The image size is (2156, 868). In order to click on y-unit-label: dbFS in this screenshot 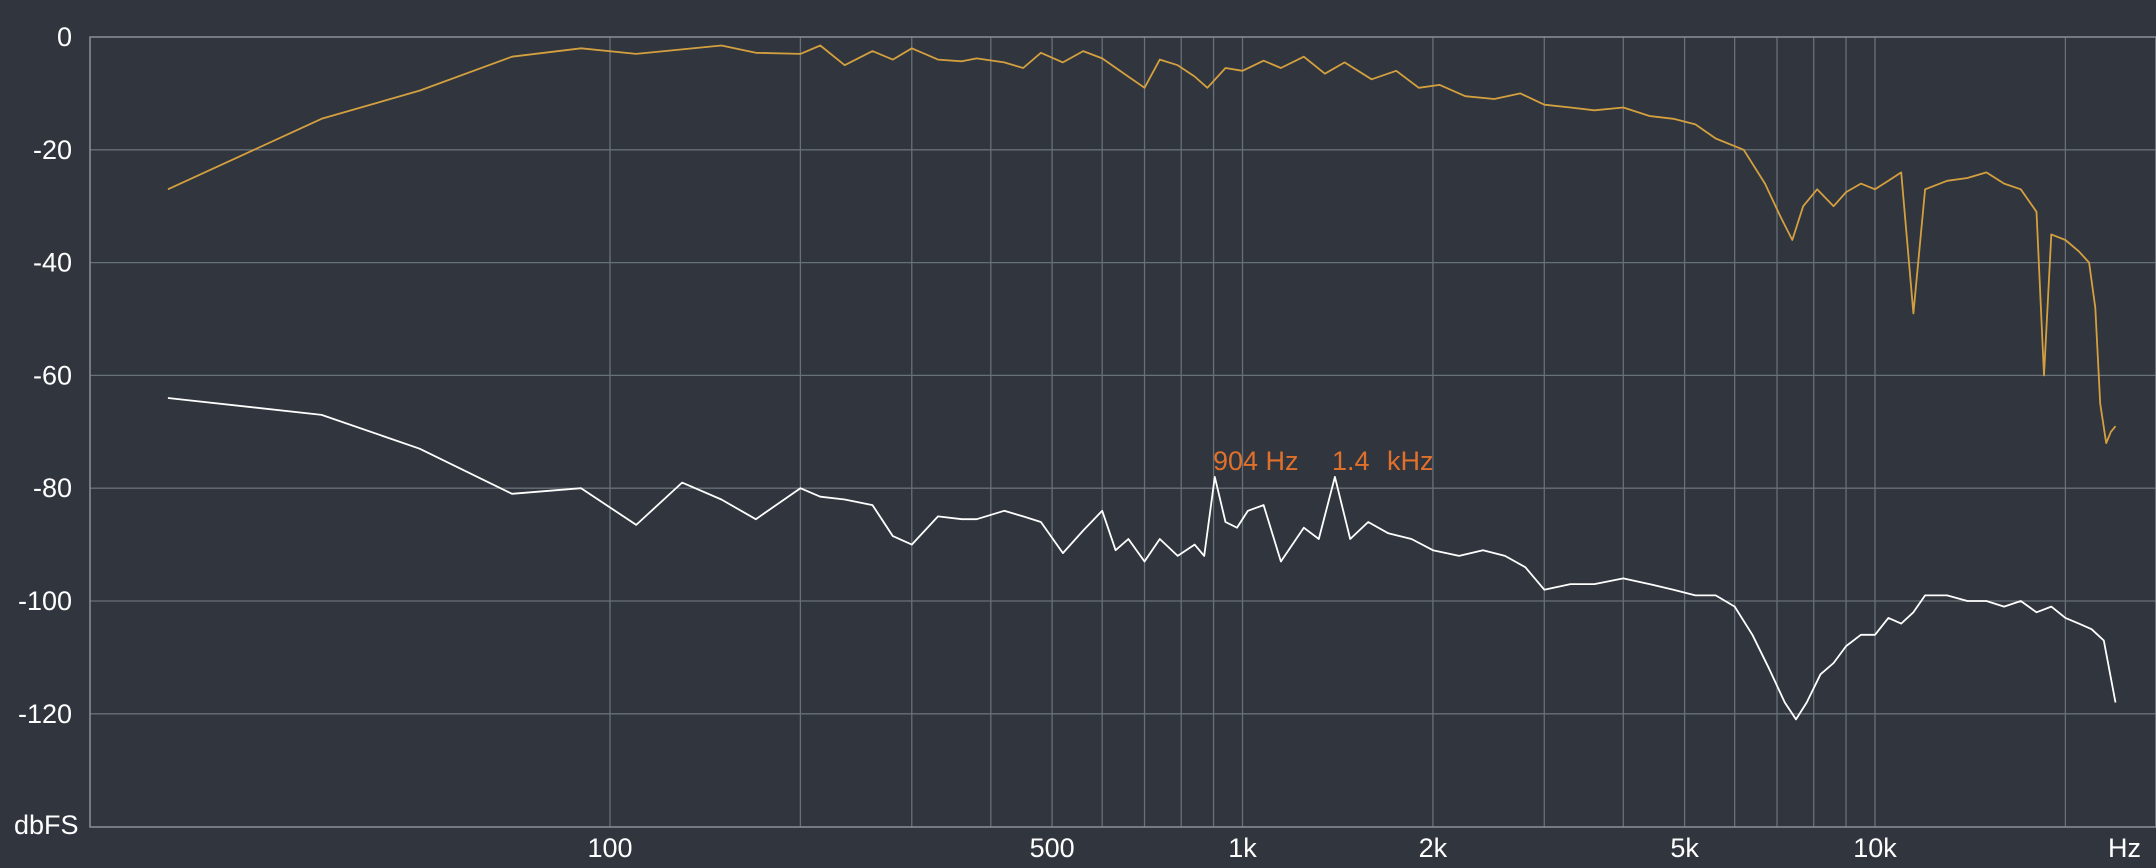, I will do `click(46, 825)`.